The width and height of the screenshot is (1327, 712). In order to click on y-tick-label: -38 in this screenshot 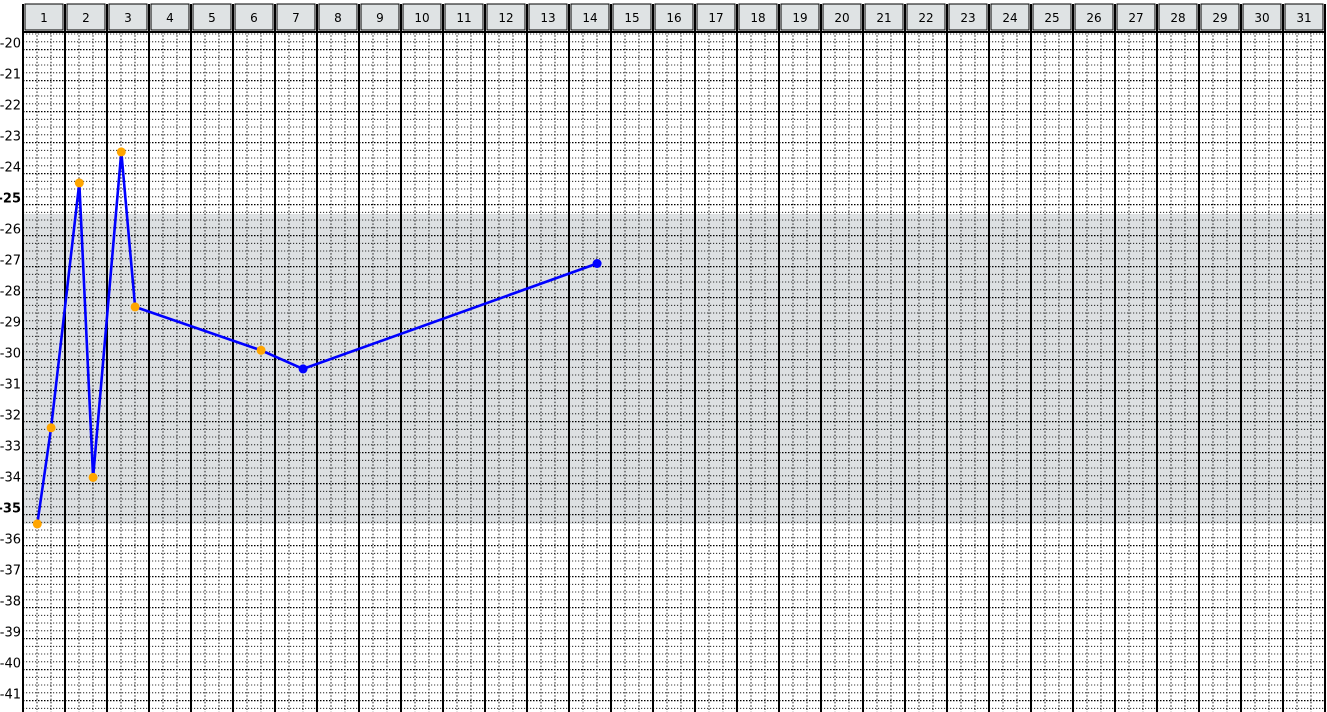, I will do `click(10, 602)`.